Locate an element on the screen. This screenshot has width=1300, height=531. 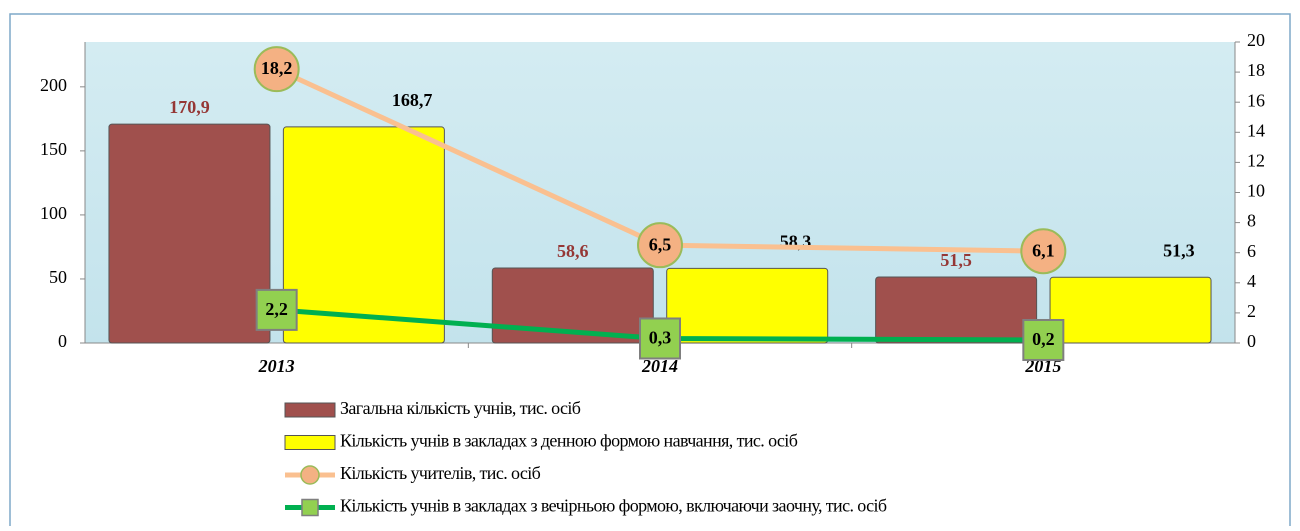
y-tick-label: 100 is located at coordinates (53, 213).